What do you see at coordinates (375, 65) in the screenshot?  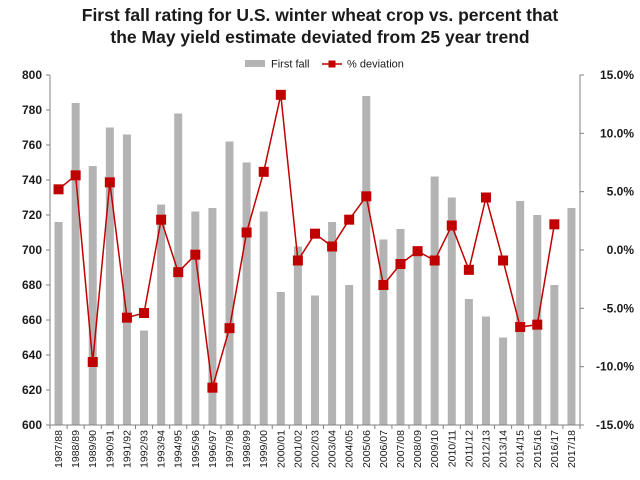 I see `legend-label-deviation: % deviation` at bounding box center [375, 65].